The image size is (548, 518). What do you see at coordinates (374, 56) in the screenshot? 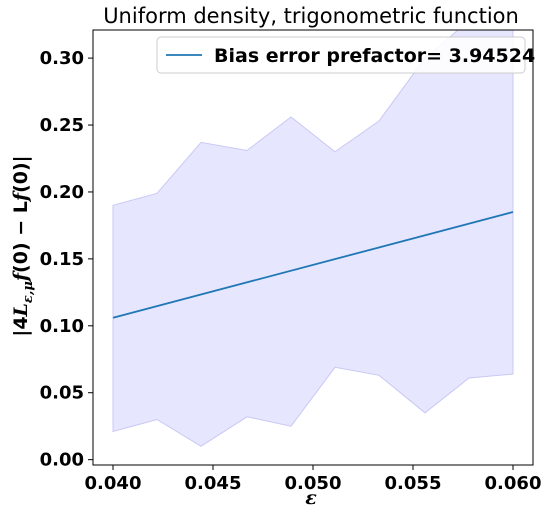
I see `legend-entry-label: Bias error prefactor= 3.94524` at bounding box center [374, 56].